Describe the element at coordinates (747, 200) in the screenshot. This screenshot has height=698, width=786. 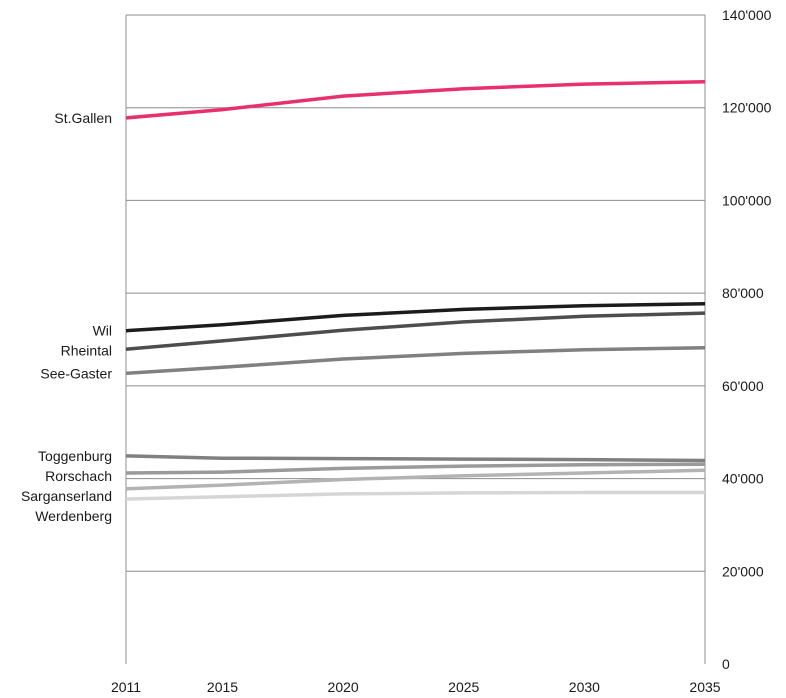
I see `y-tick-label-5: 100'000` at that location.